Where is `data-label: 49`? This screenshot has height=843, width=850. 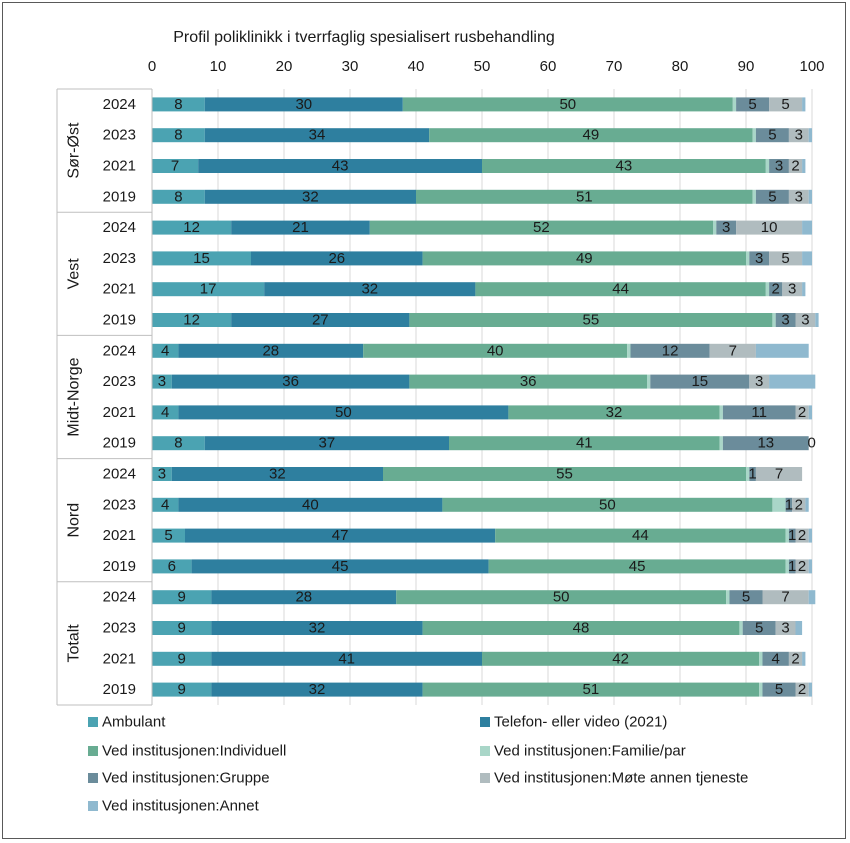 data-label: 49 is located at coordinates (584, 258).